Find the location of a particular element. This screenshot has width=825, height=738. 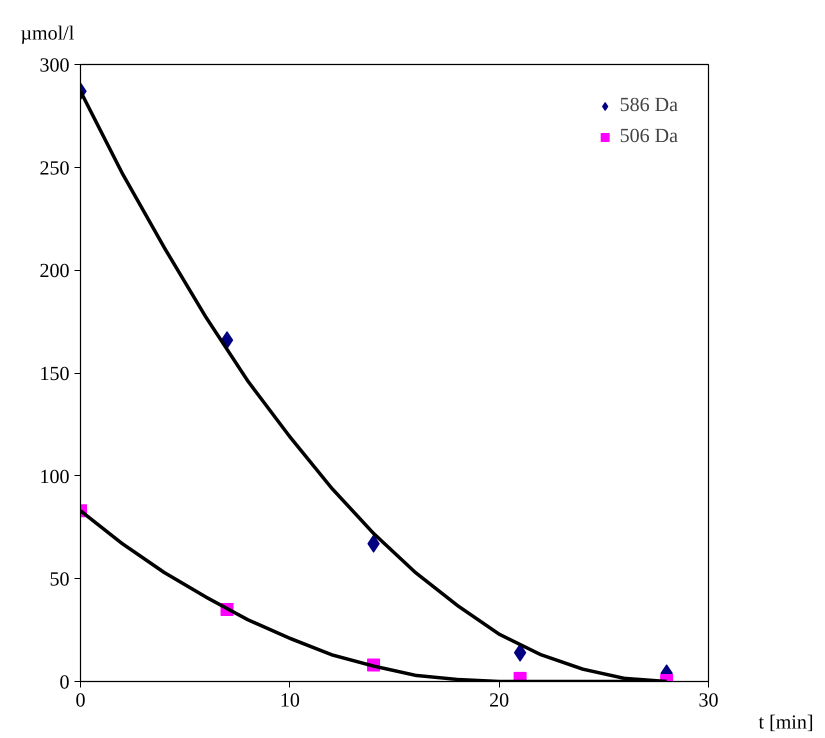

y-tick-label: 100 is located at coordinates (55, 477).